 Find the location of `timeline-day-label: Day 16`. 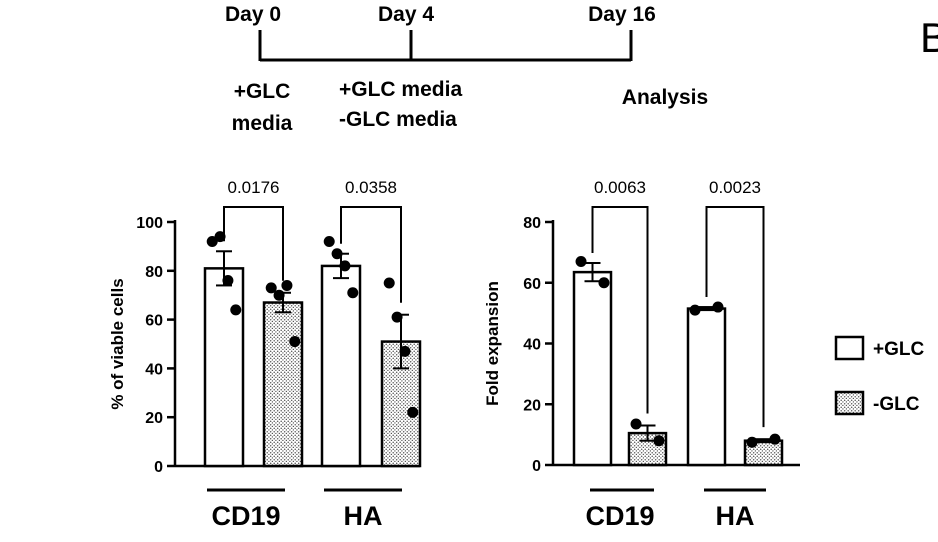

timeline-day-label: Day 16 is located at coordinates (622, 14).